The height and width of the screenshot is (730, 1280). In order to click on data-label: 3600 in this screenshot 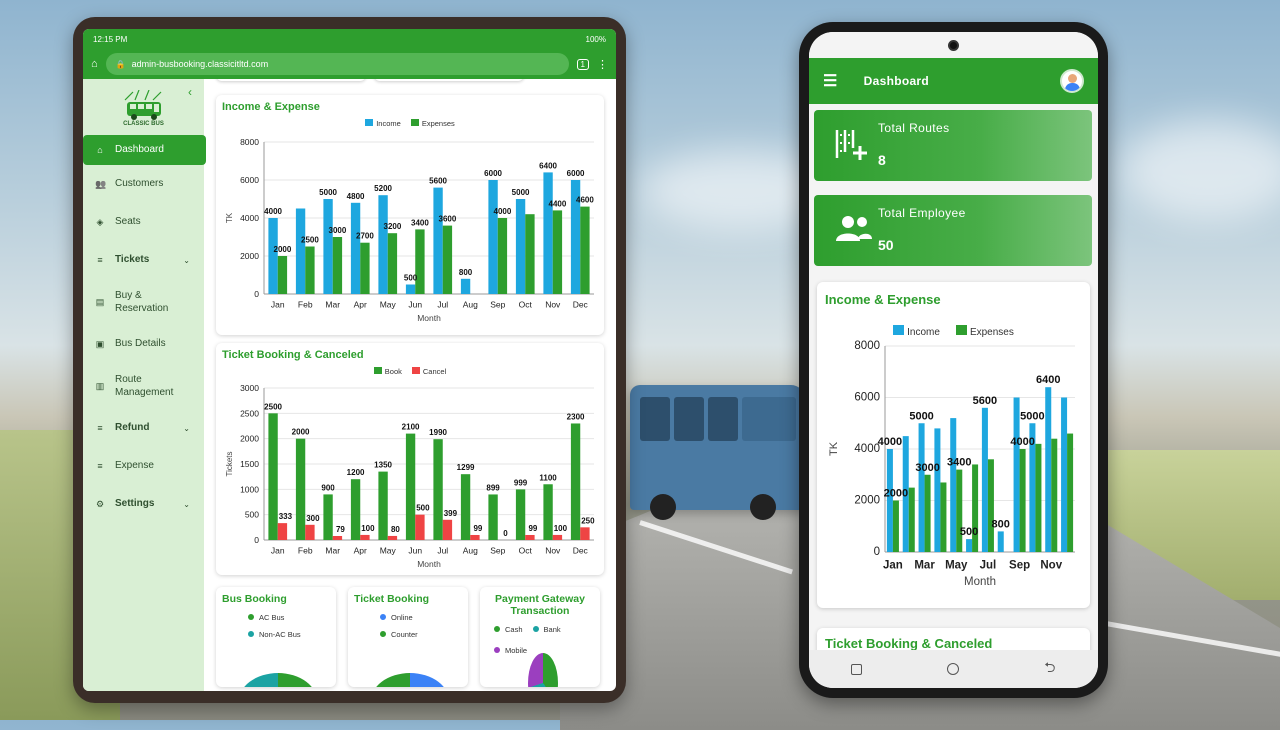, I will do `click(448, 219)`.